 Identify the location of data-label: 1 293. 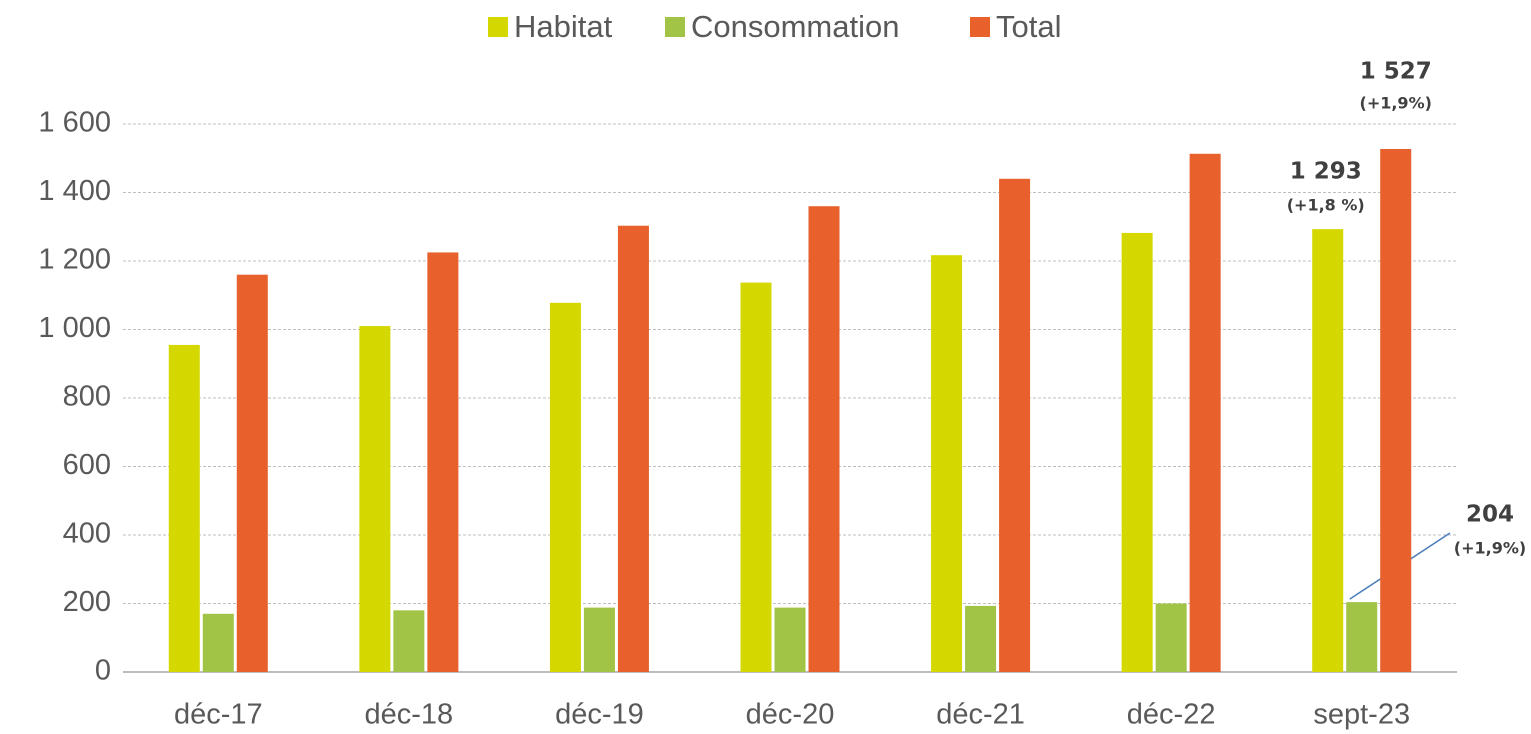
(1326, 172).